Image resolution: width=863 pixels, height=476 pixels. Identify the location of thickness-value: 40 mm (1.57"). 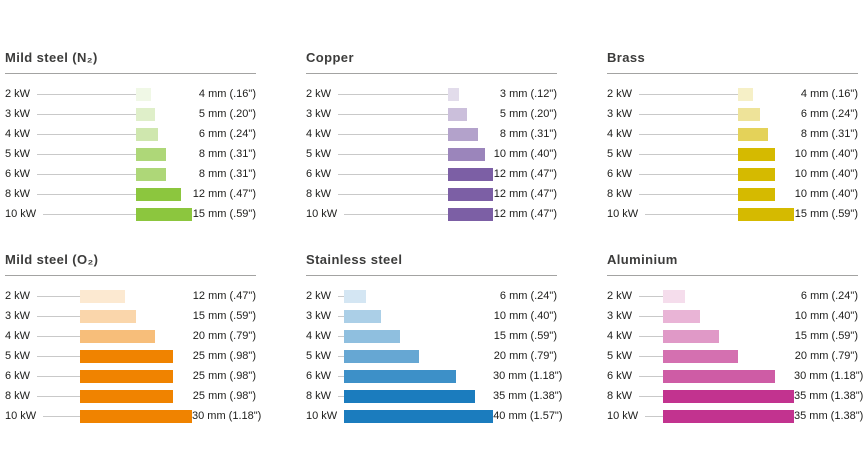
(528, 416).